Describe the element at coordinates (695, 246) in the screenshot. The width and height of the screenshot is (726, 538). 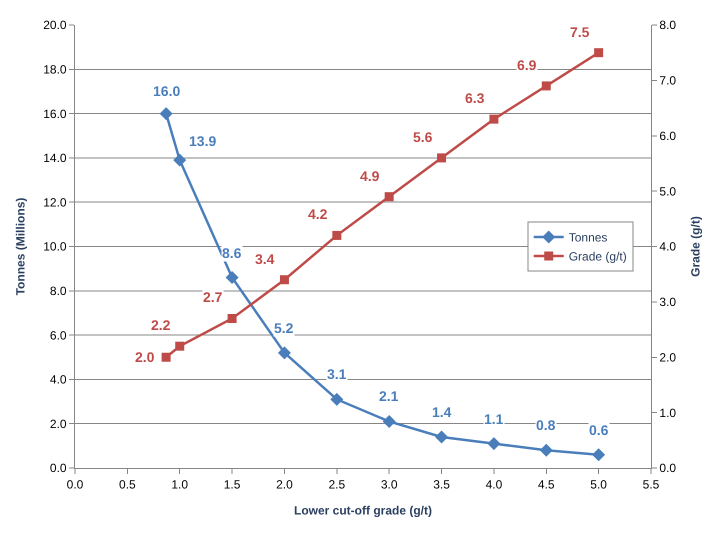
I see `y2-axis-title: Grade (g/t)` at that location.